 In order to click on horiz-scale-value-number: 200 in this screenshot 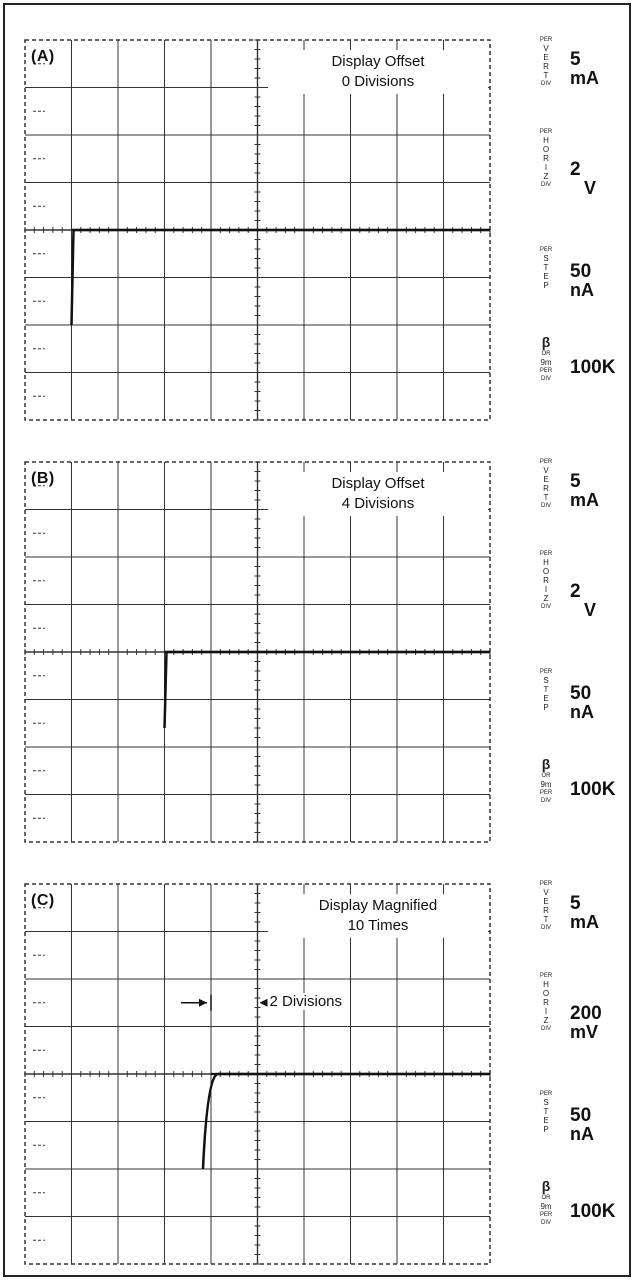, I will do `click(586, 1013)`.